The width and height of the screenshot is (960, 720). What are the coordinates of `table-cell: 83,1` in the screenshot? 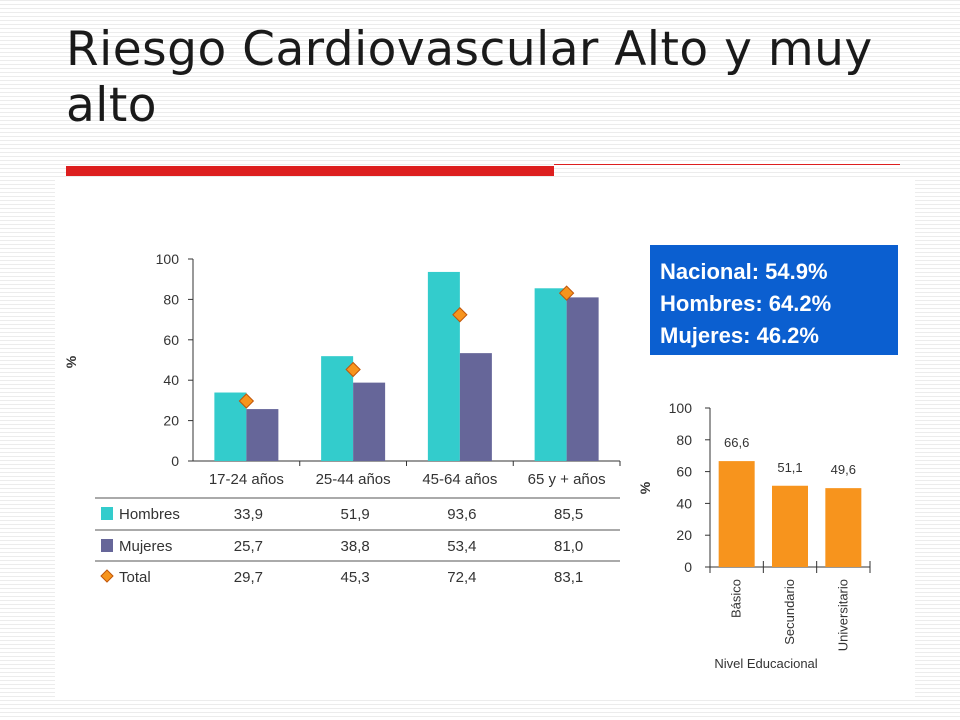 It's located at (568, 577).